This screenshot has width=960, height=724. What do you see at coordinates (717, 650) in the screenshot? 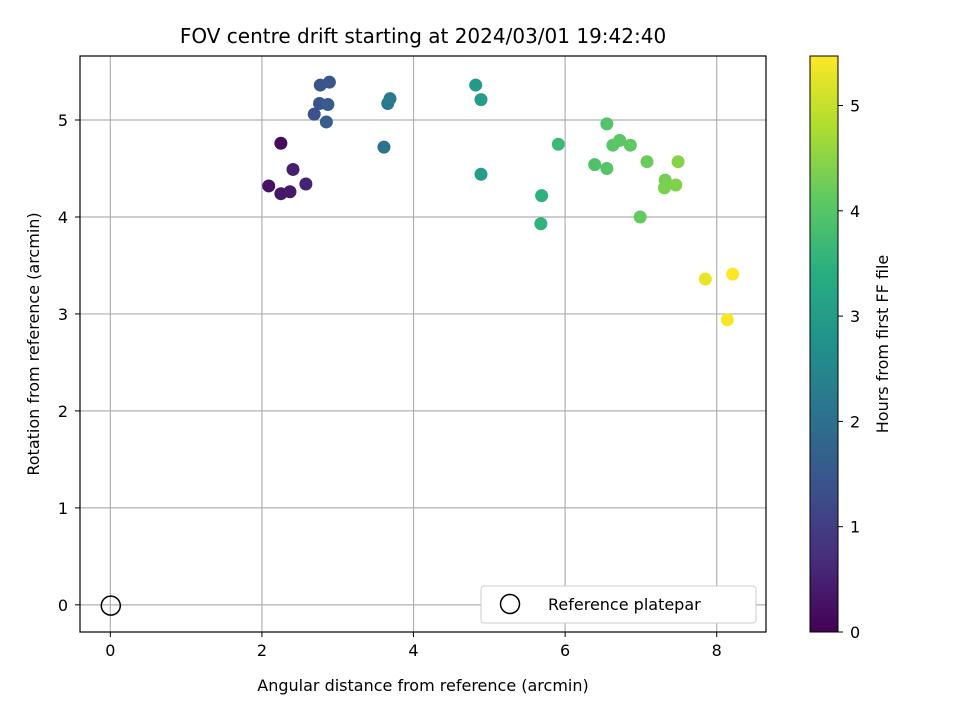
I see `x-tick-label: 8` at bounding box center [717, 650].